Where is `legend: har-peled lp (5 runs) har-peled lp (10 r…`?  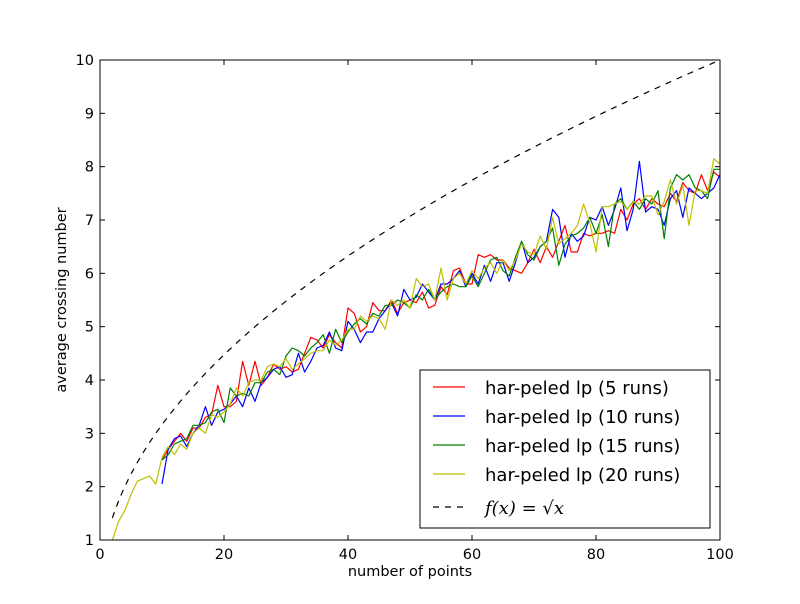
legend: har-peled lp (5 runs) har-peled lp (10 r… is located at coordinates (565, 449).